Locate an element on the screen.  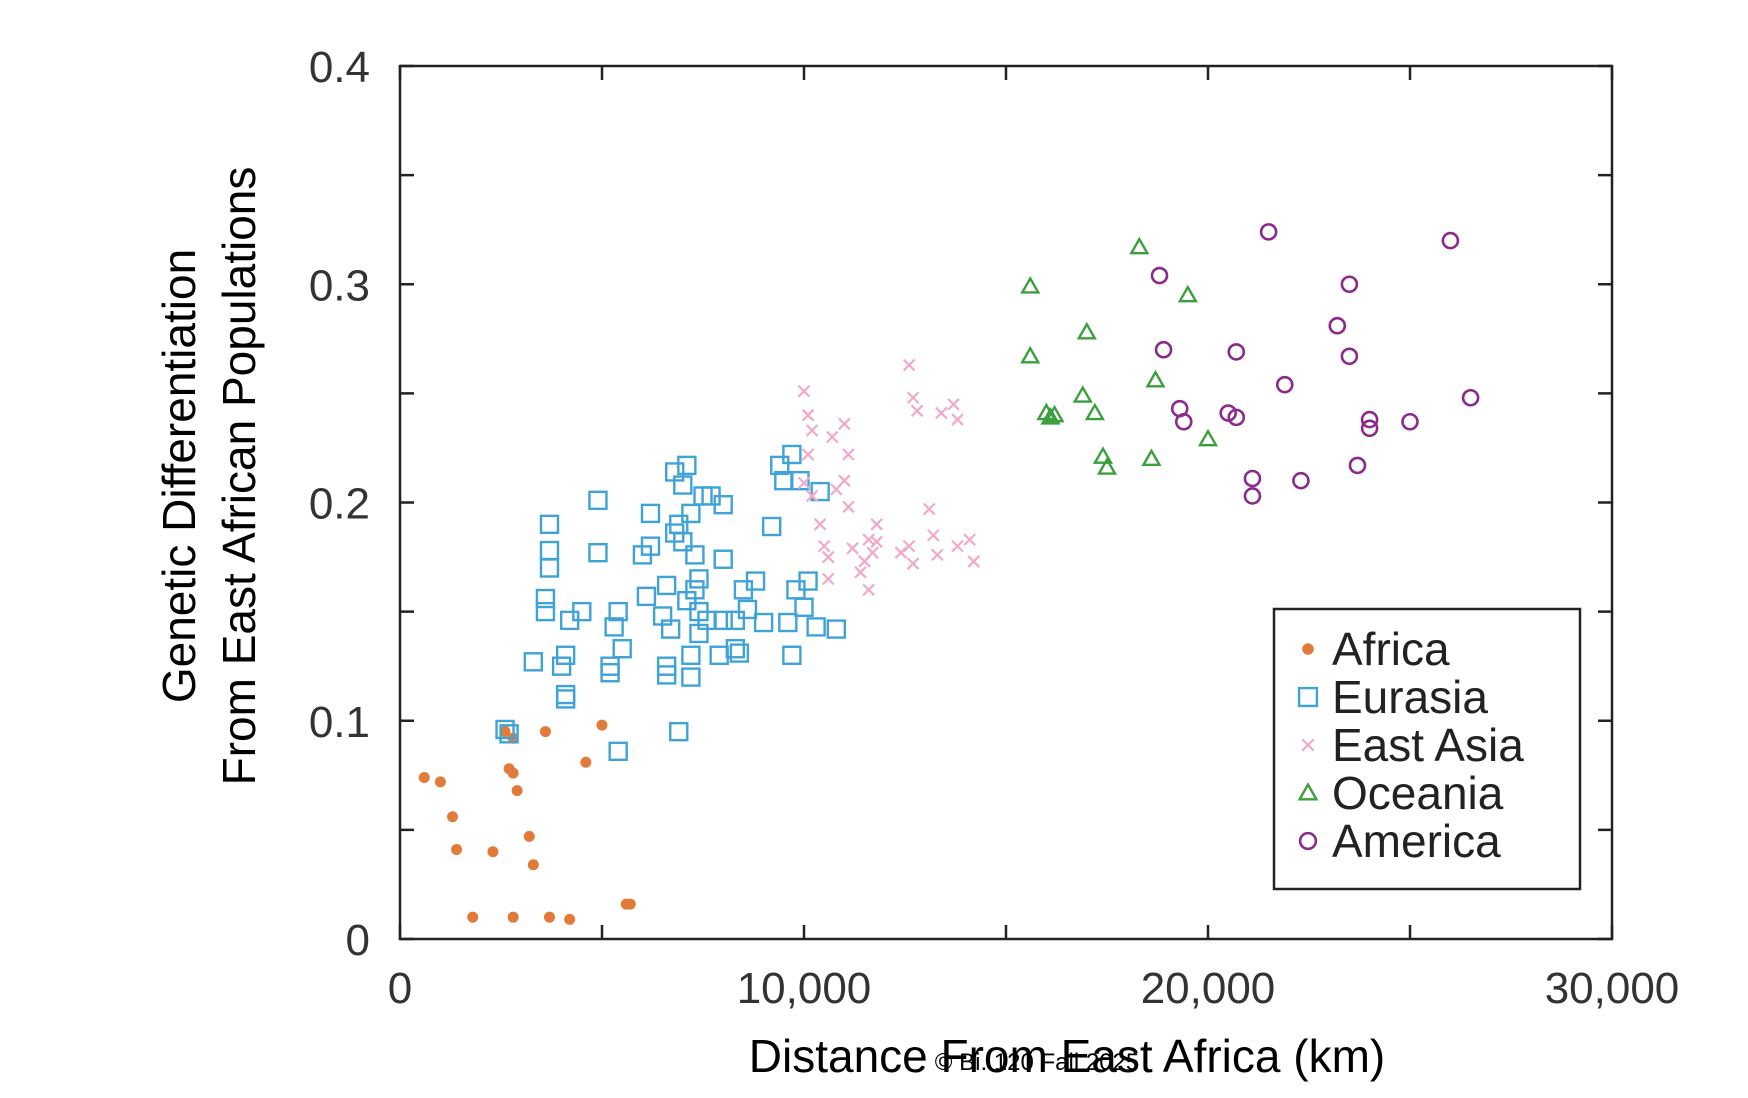
legend-label-america: America is located at coordinates (1416, 841).